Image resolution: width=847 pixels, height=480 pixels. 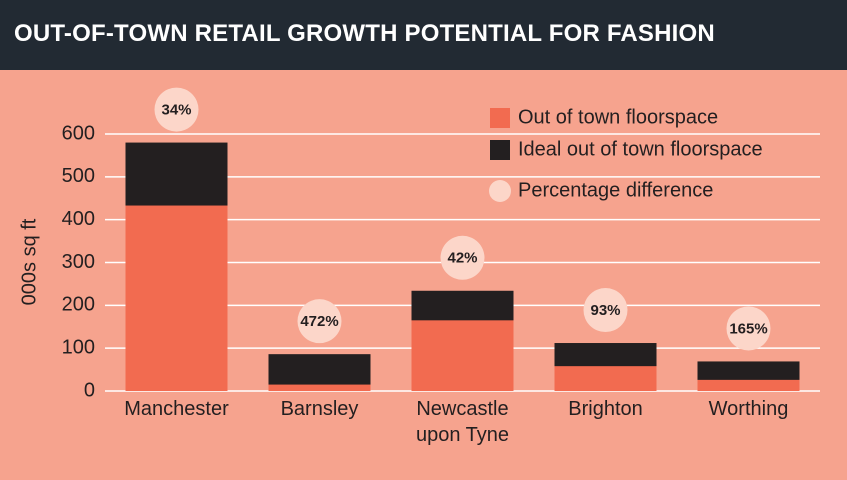 I want to click on percentage-label: 472%, so click(x=319, y=321).